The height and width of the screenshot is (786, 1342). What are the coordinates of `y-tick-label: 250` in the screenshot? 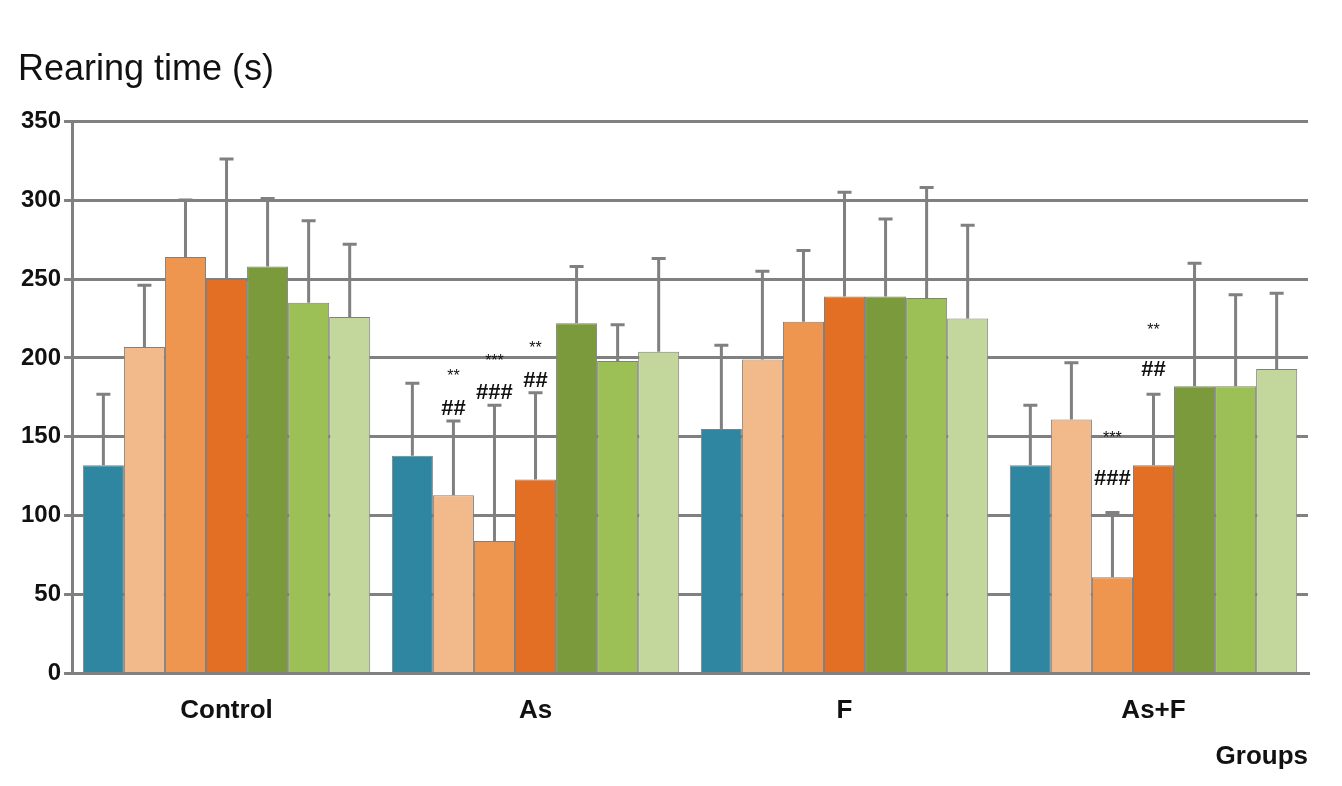 It's located at (41, 277).